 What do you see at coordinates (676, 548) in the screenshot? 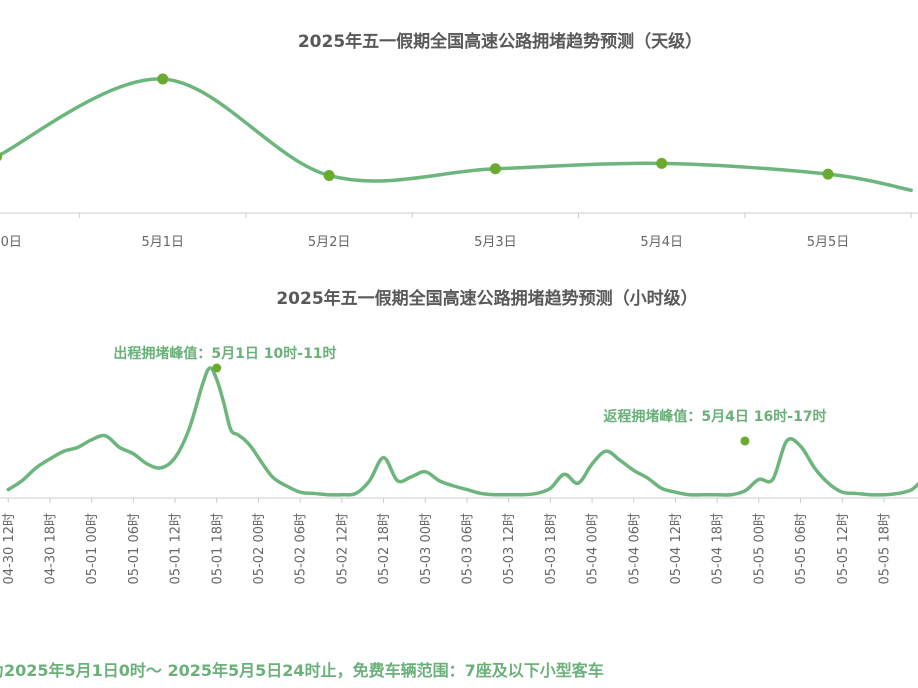
I see `hourly-x-tick-label: 05-04 12时` at bounding box center [676, 548].